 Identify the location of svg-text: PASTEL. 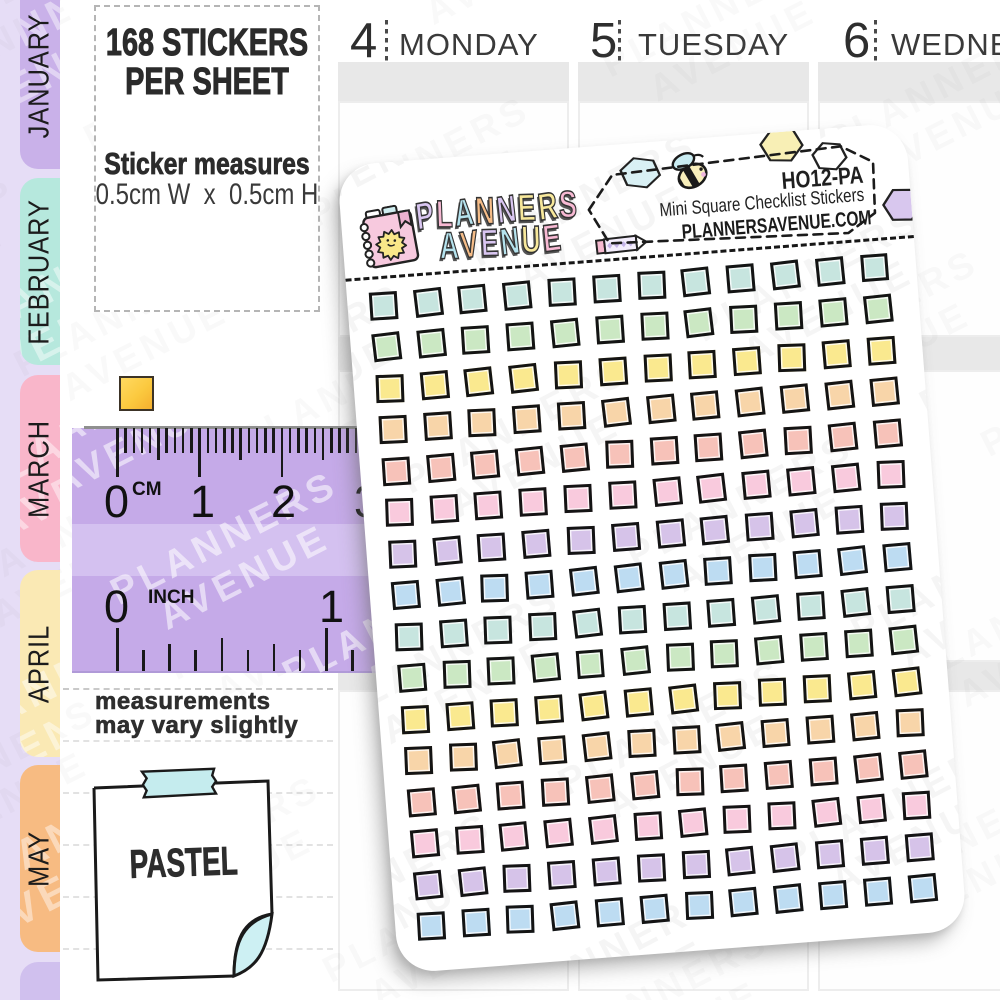
(183, 863).